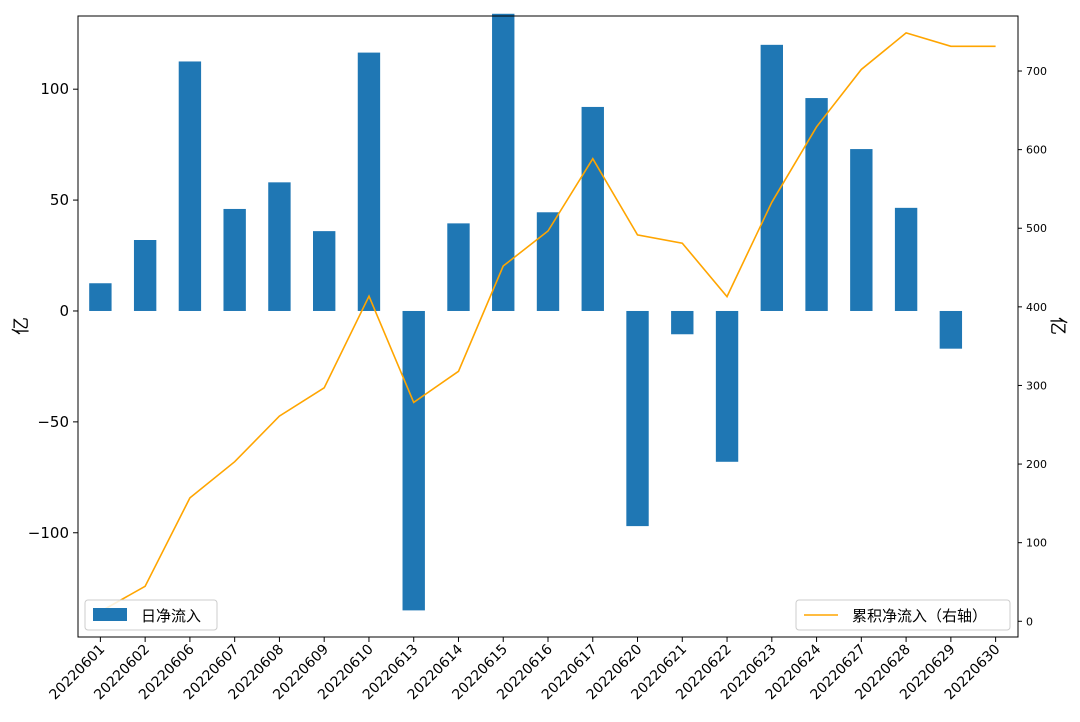 The width and height of the screenshot is (1080, 722). What do you see at coordinates (1036, 307) in the screenshot?
I see `right-tick-label: 400` at bounding box center [1036, 307].